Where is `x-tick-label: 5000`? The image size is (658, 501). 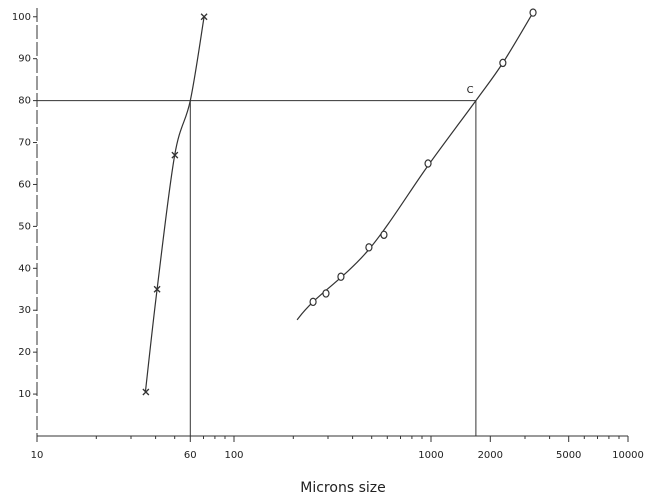
x-tick-label: 5000 is located at coordinates (568, 455).